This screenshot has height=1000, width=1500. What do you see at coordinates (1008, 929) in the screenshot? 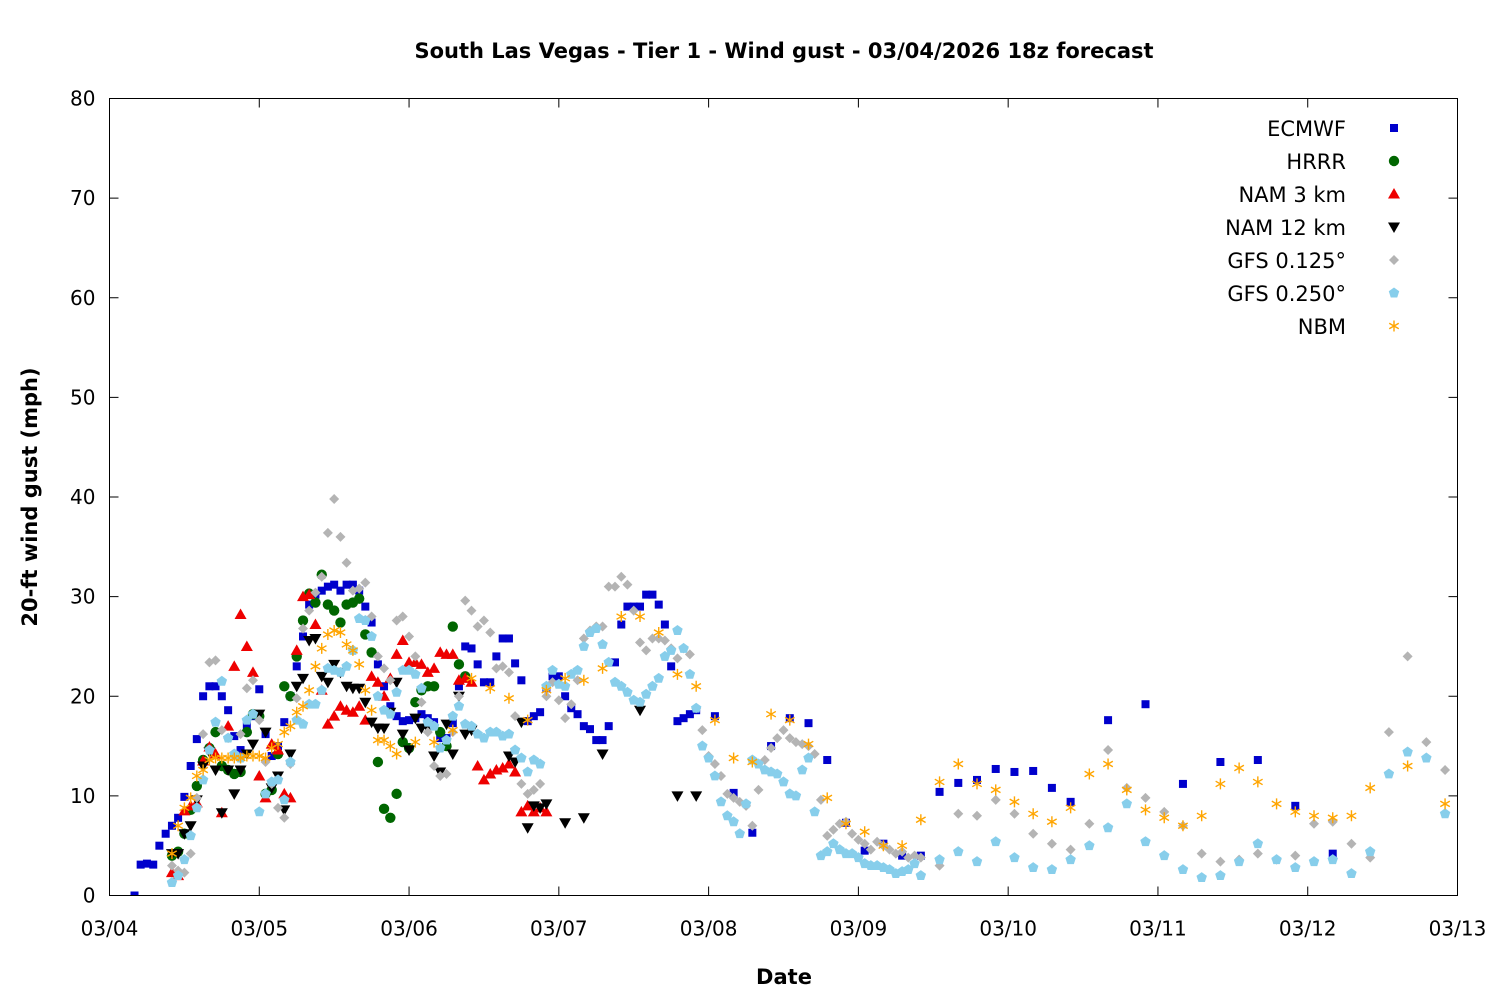
I see `x-tick-label: 03/10` at bounding box center [1008, 929].